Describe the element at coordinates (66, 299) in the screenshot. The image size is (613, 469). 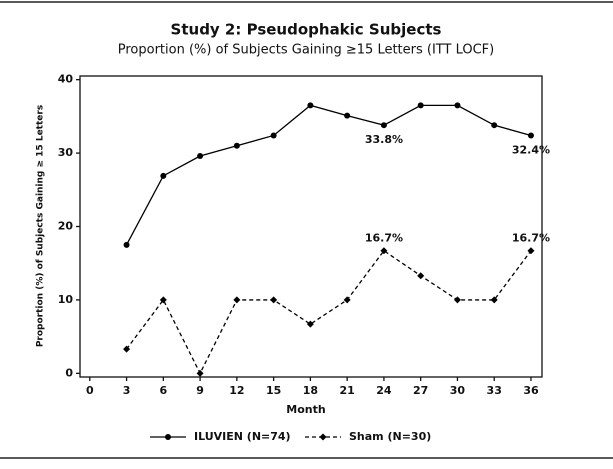
I see `y-tick-label: 10` at that location.